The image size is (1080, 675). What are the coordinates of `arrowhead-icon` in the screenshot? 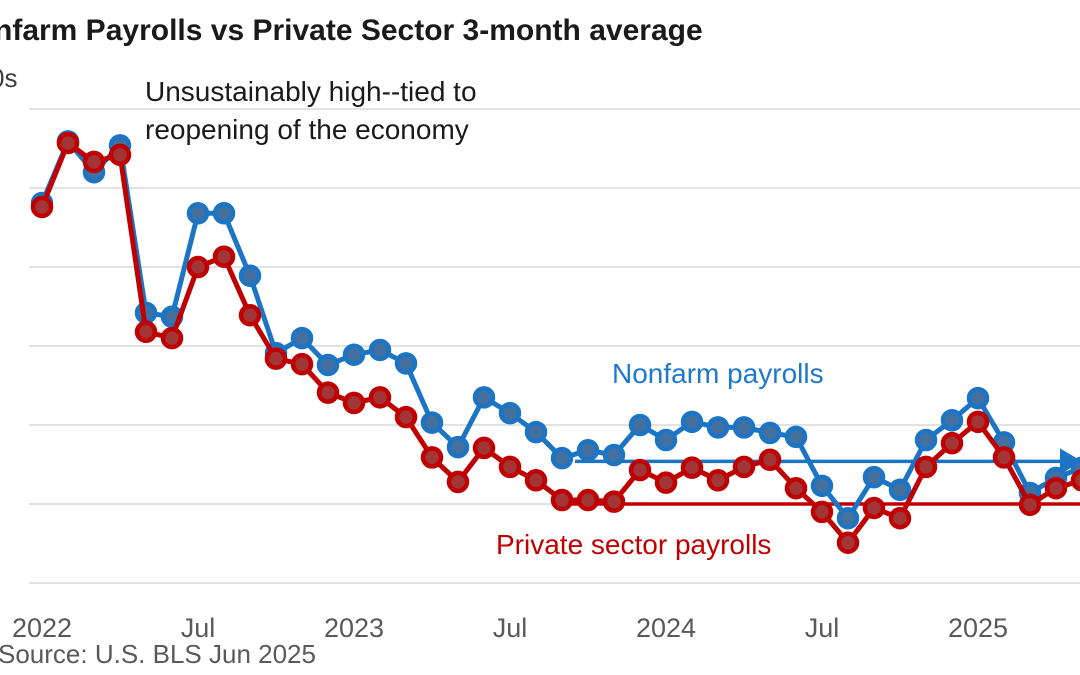 It's located at (1070, 461).